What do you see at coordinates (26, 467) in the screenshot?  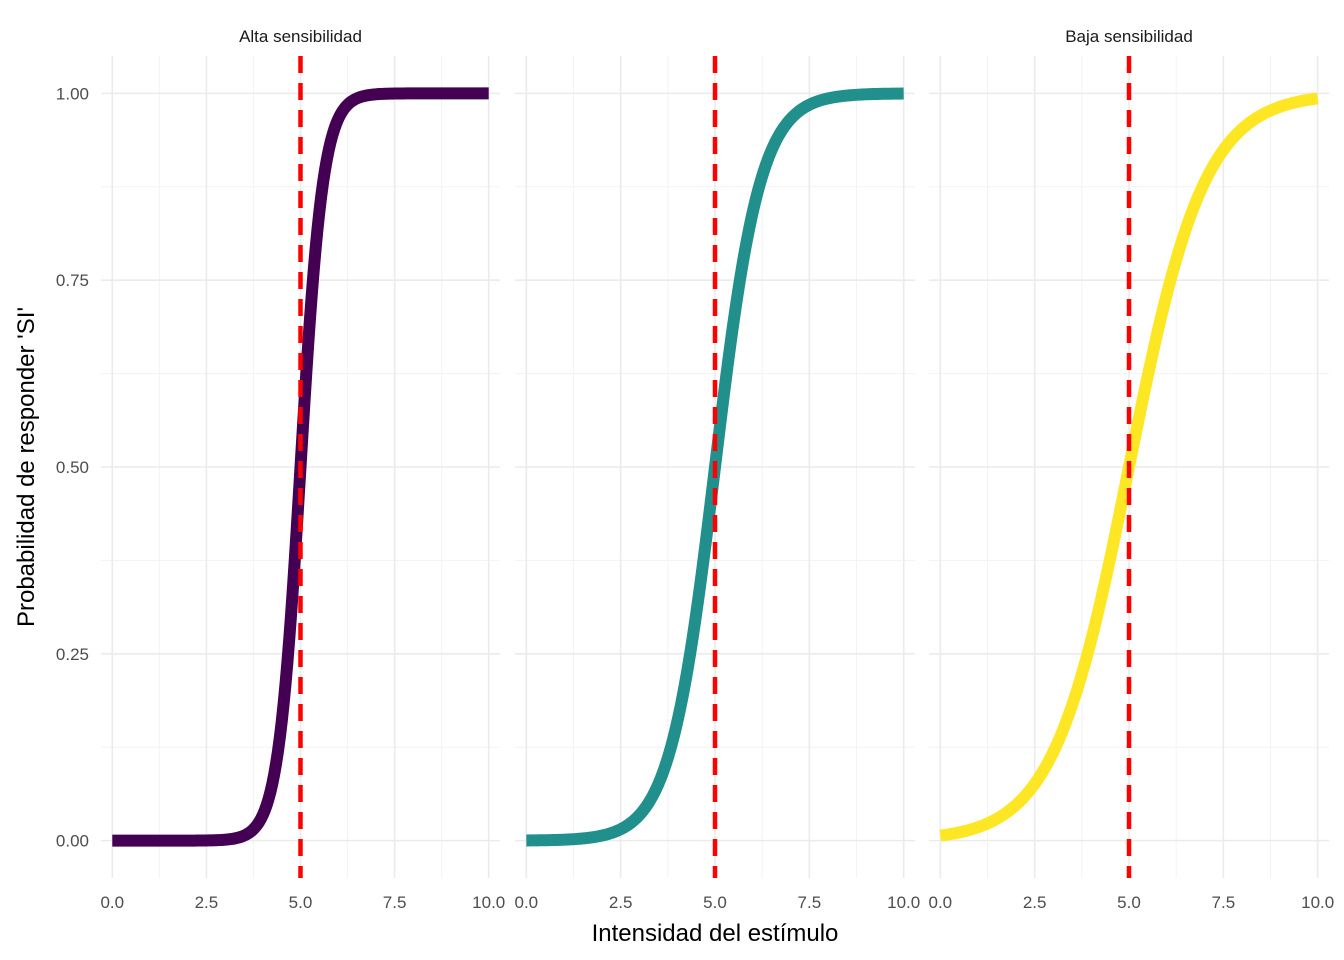 I see `y-axis-title: Probabilidad de responder 'SI'` at bounding box center [26, 467].